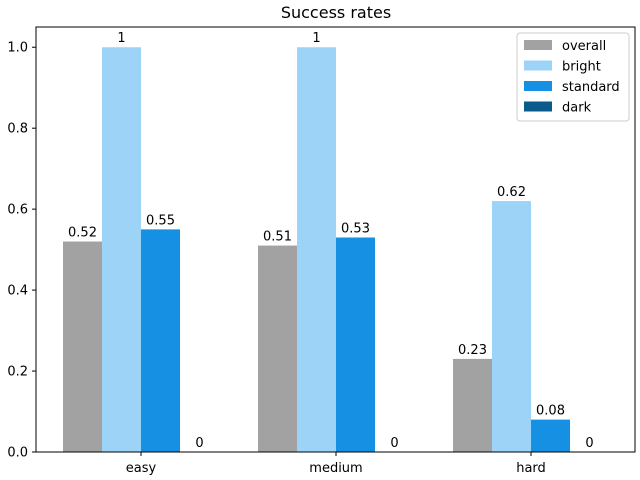 The image size is (640, 480). I want to click on bar-label-bright-medium: 1, so click(316, 38).